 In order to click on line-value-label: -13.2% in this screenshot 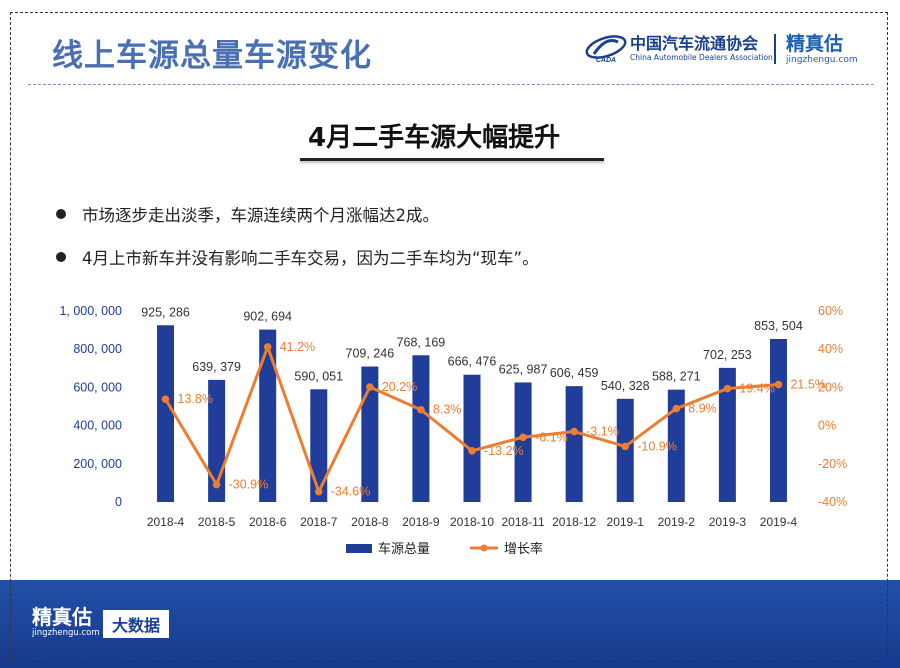, I will do `click(504, 451)`.